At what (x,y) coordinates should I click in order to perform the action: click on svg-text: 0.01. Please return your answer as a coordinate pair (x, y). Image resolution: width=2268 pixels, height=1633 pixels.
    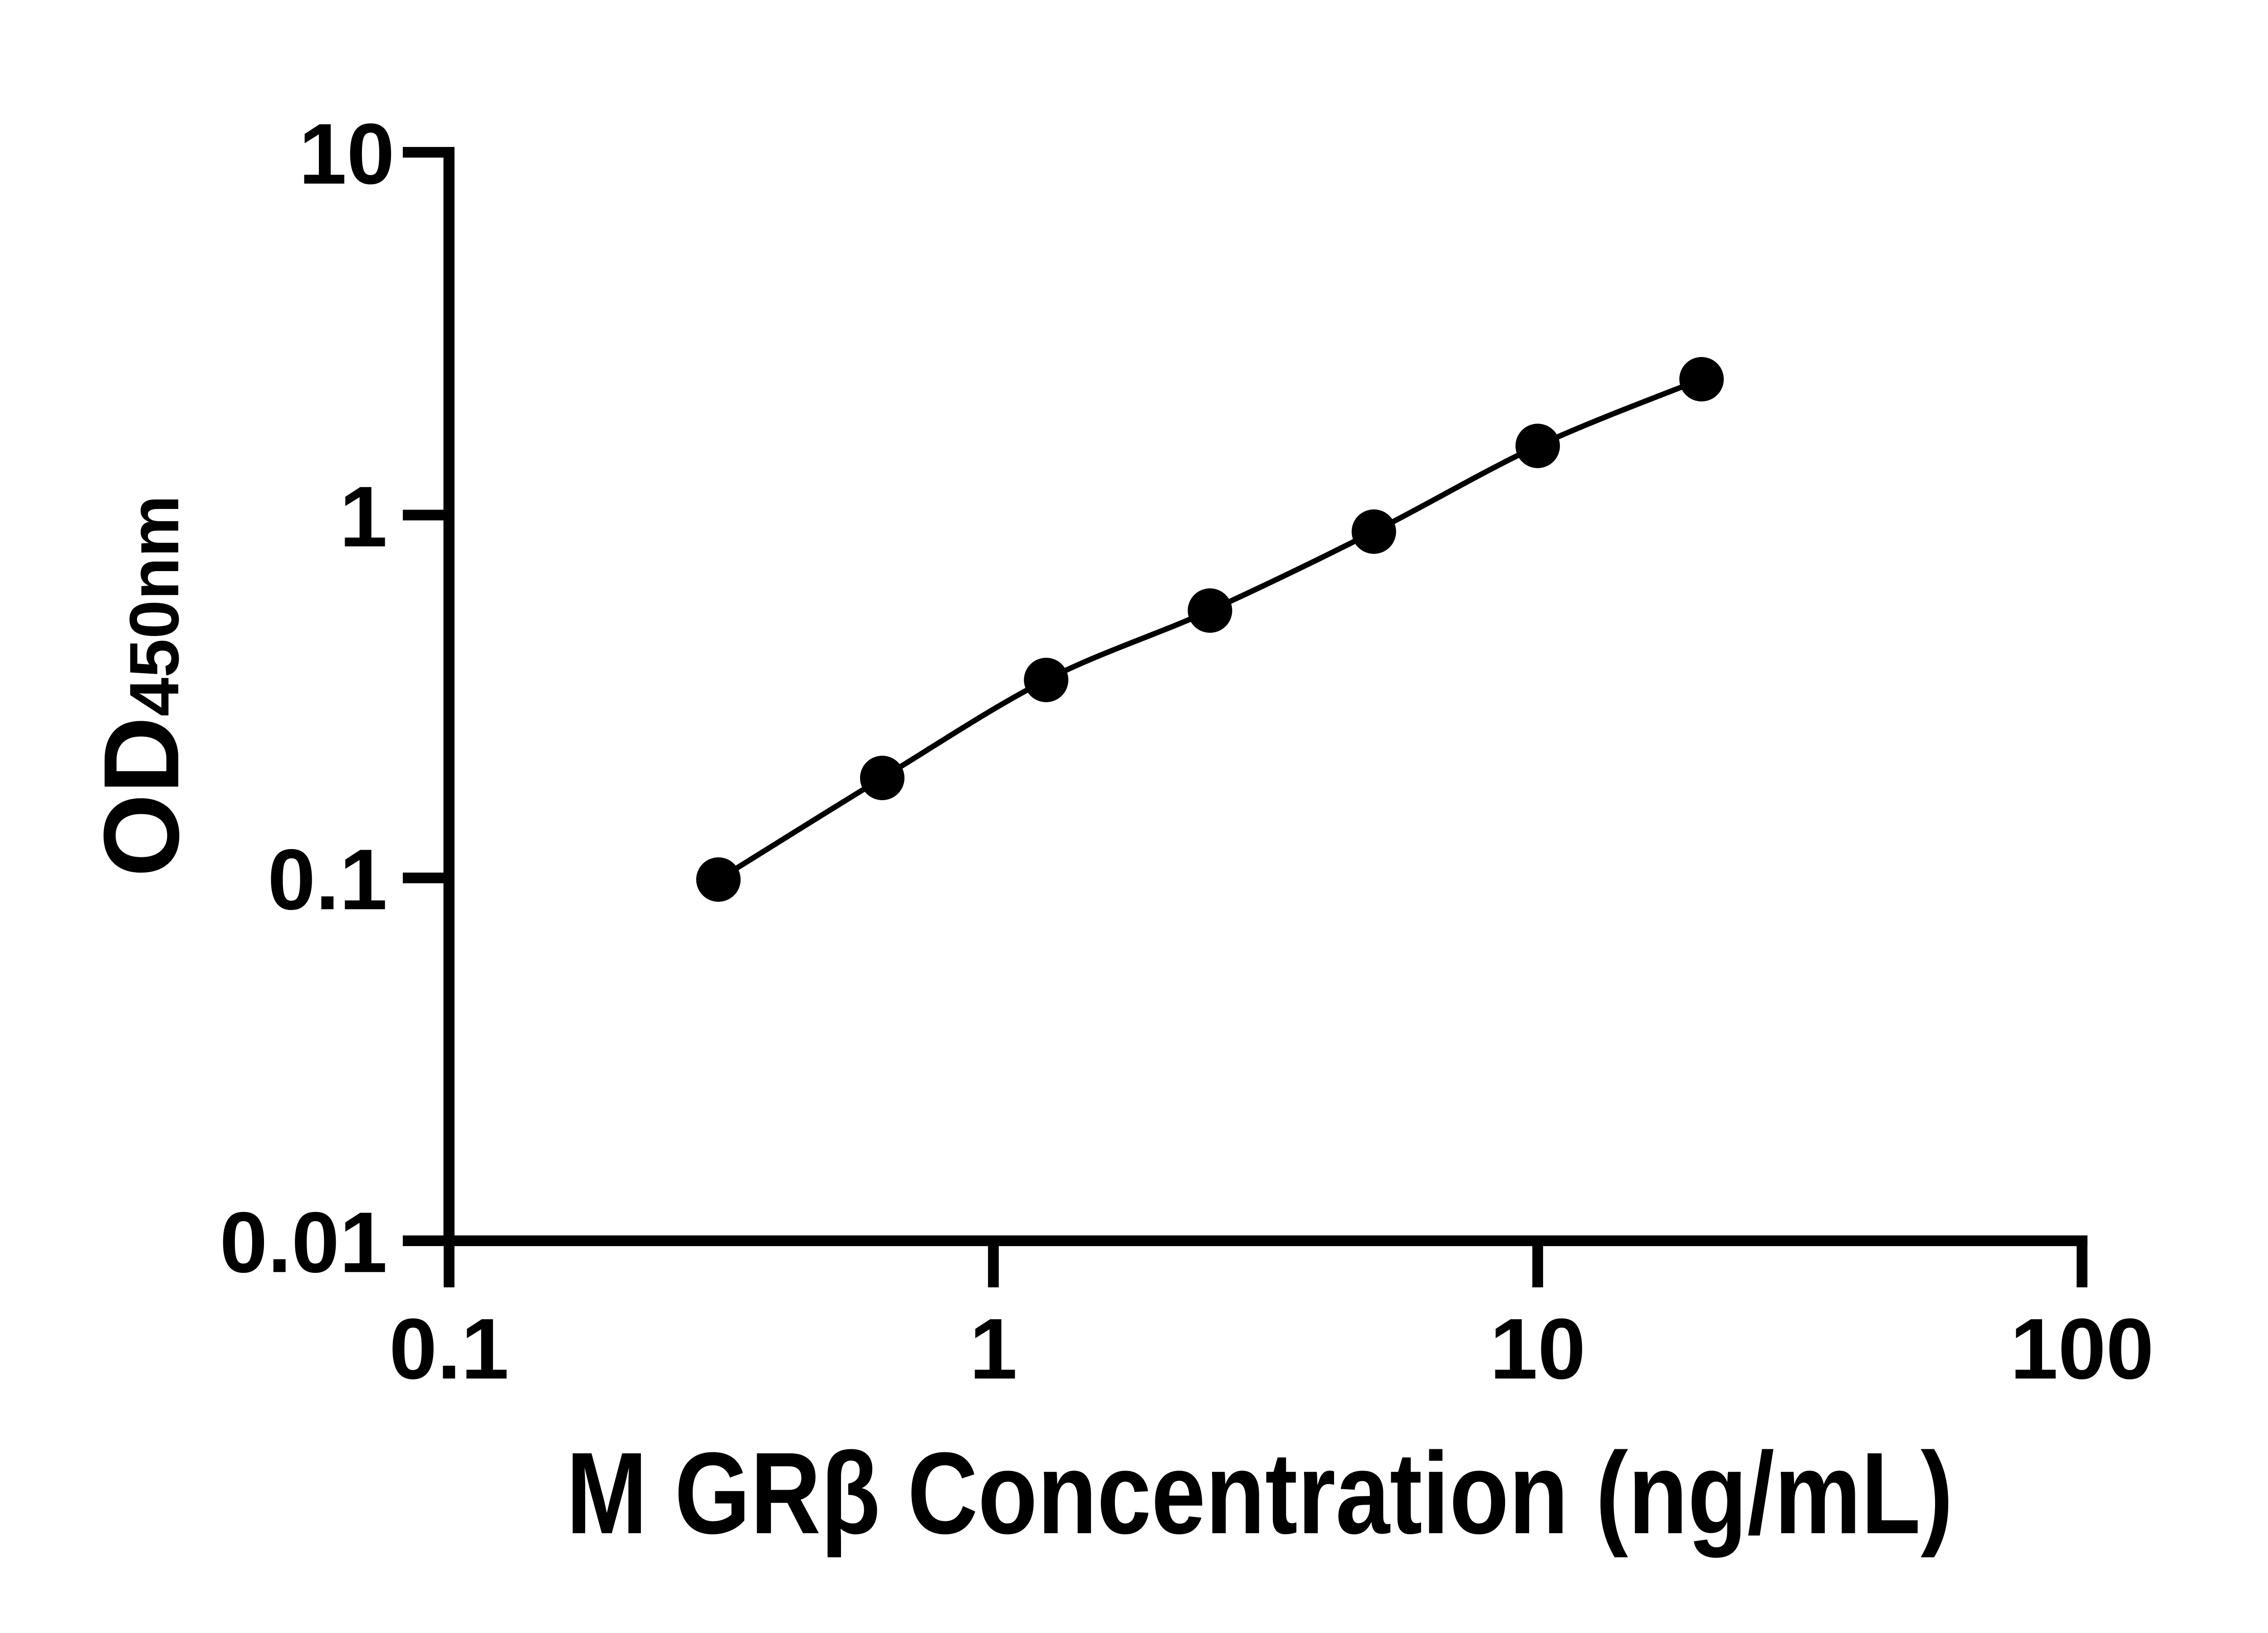
    Looking at the image, I should click on (304, 1242).